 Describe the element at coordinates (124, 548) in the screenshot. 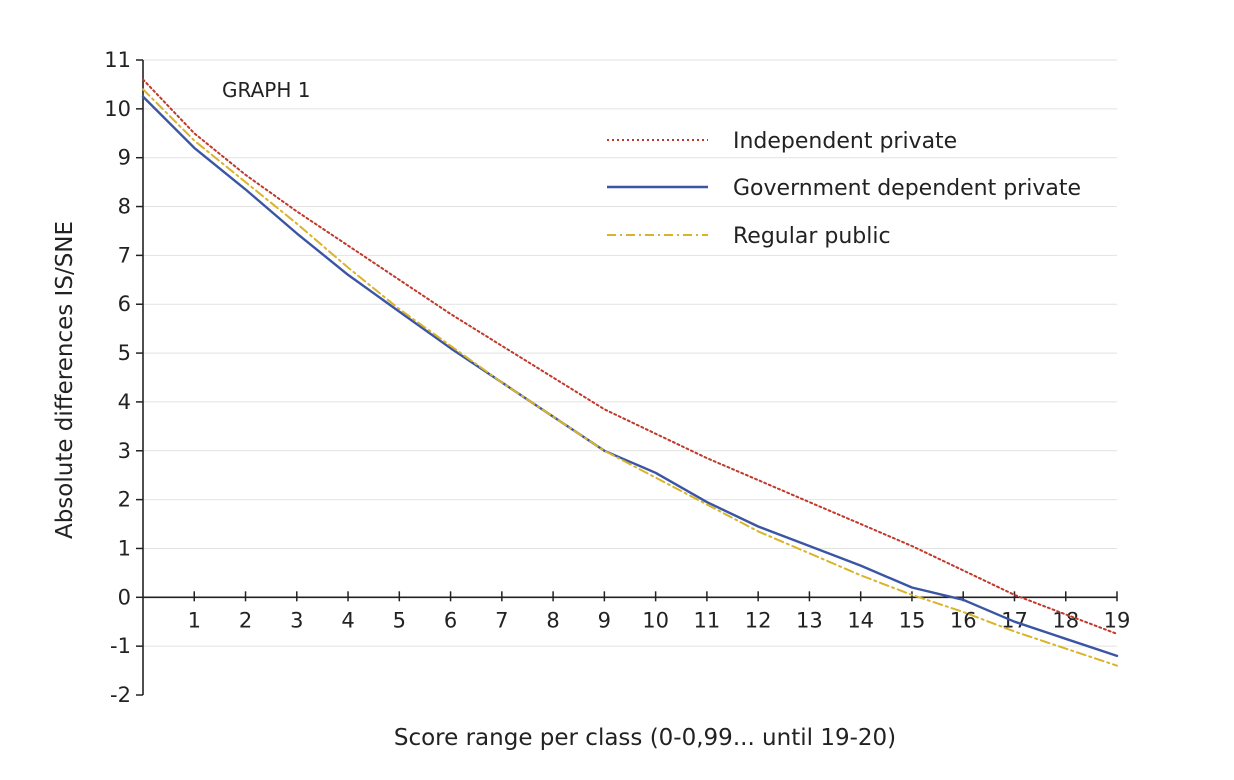

I see `y-tick-label: 1` at that location.